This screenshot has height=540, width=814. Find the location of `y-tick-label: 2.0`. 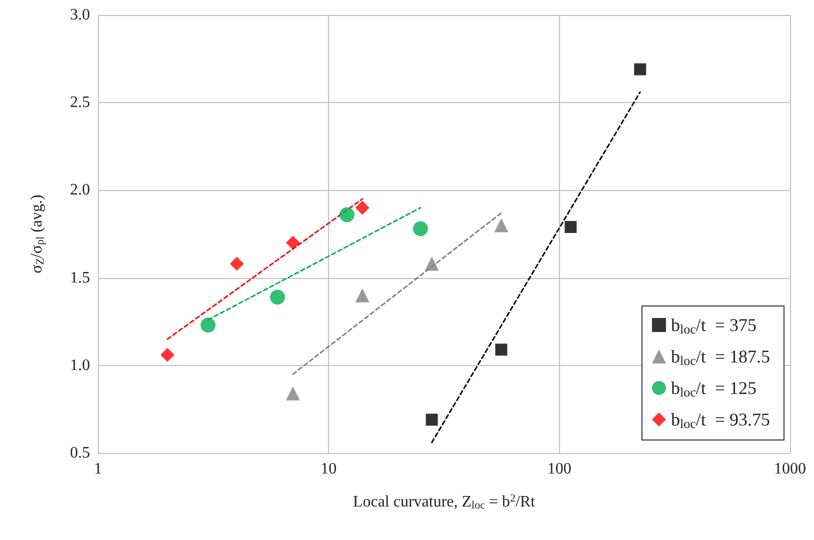

y-tick-label: 2.0 is located at coordinates (80, 190).